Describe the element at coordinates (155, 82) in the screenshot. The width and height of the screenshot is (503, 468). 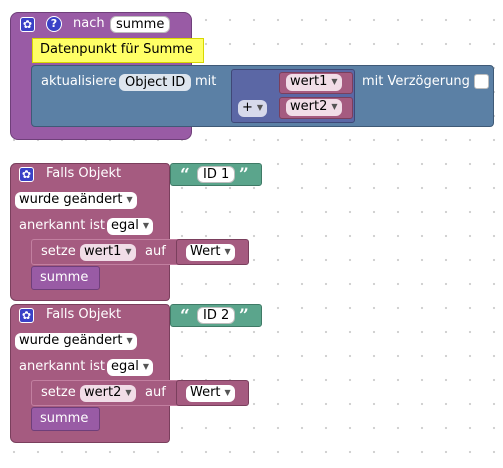
I see `object-id-field: Object ID` at that location.